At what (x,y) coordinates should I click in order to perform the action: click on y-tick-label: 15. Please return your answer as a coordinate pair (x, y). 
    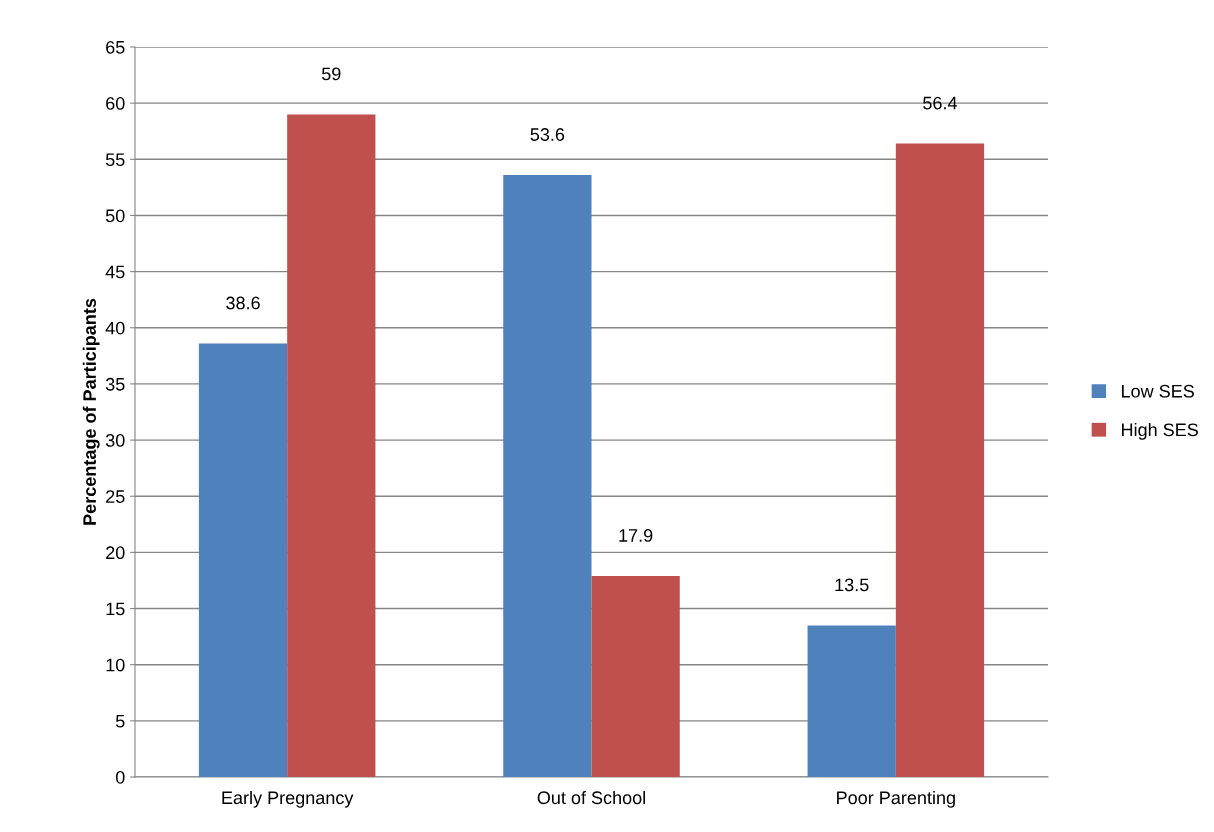
    Looking at the image, I should click on (115, 609).